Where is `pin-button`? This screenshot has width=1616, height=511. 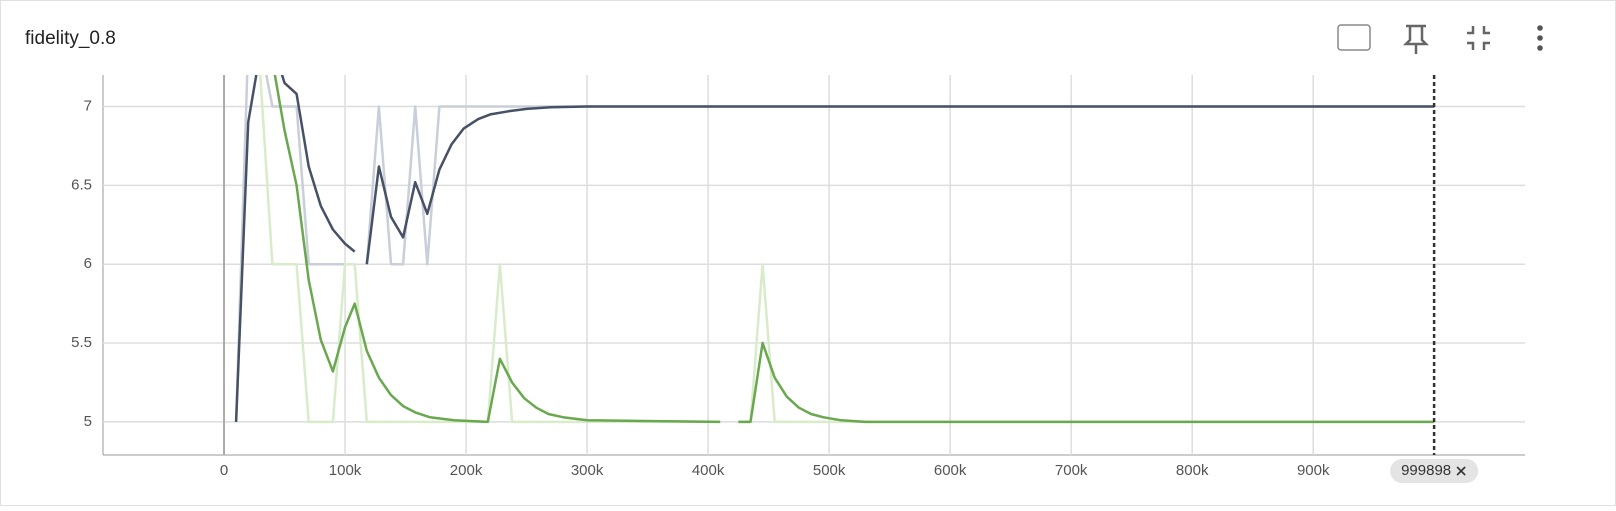 pin-button is located at coordinates (1416, 39).